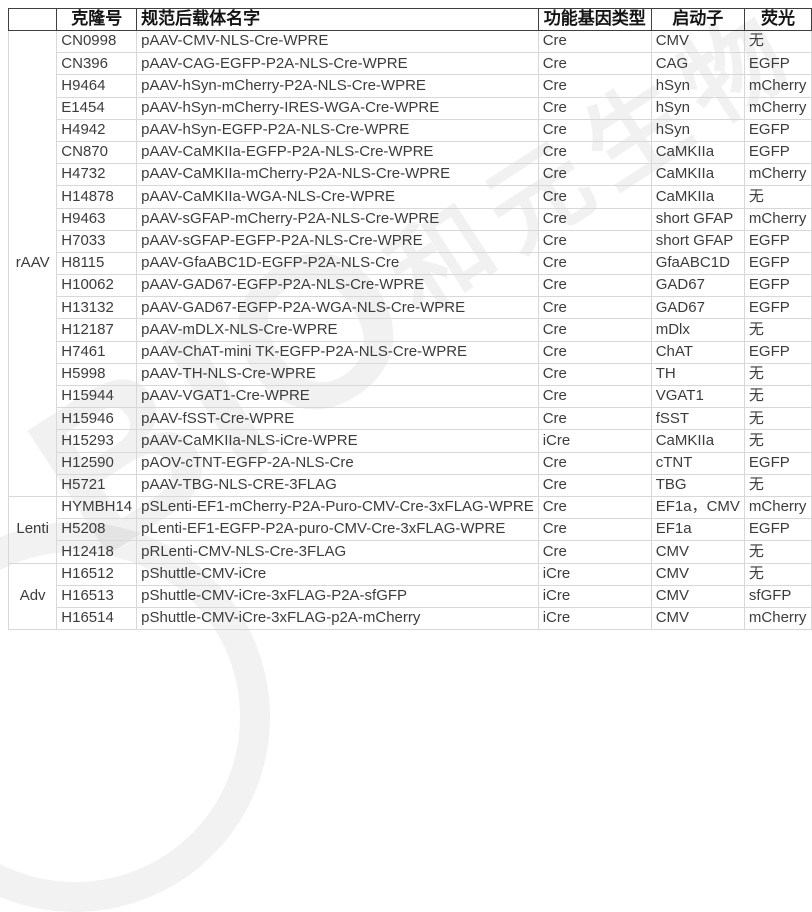 This screenshot has height=912, width=812. Describe the element at coordinates (337, 286) in the screenshot. I see `cell-name: pAAV-GAD67-EGFP-P2A-NLS-Cre-WPRE` at that location.